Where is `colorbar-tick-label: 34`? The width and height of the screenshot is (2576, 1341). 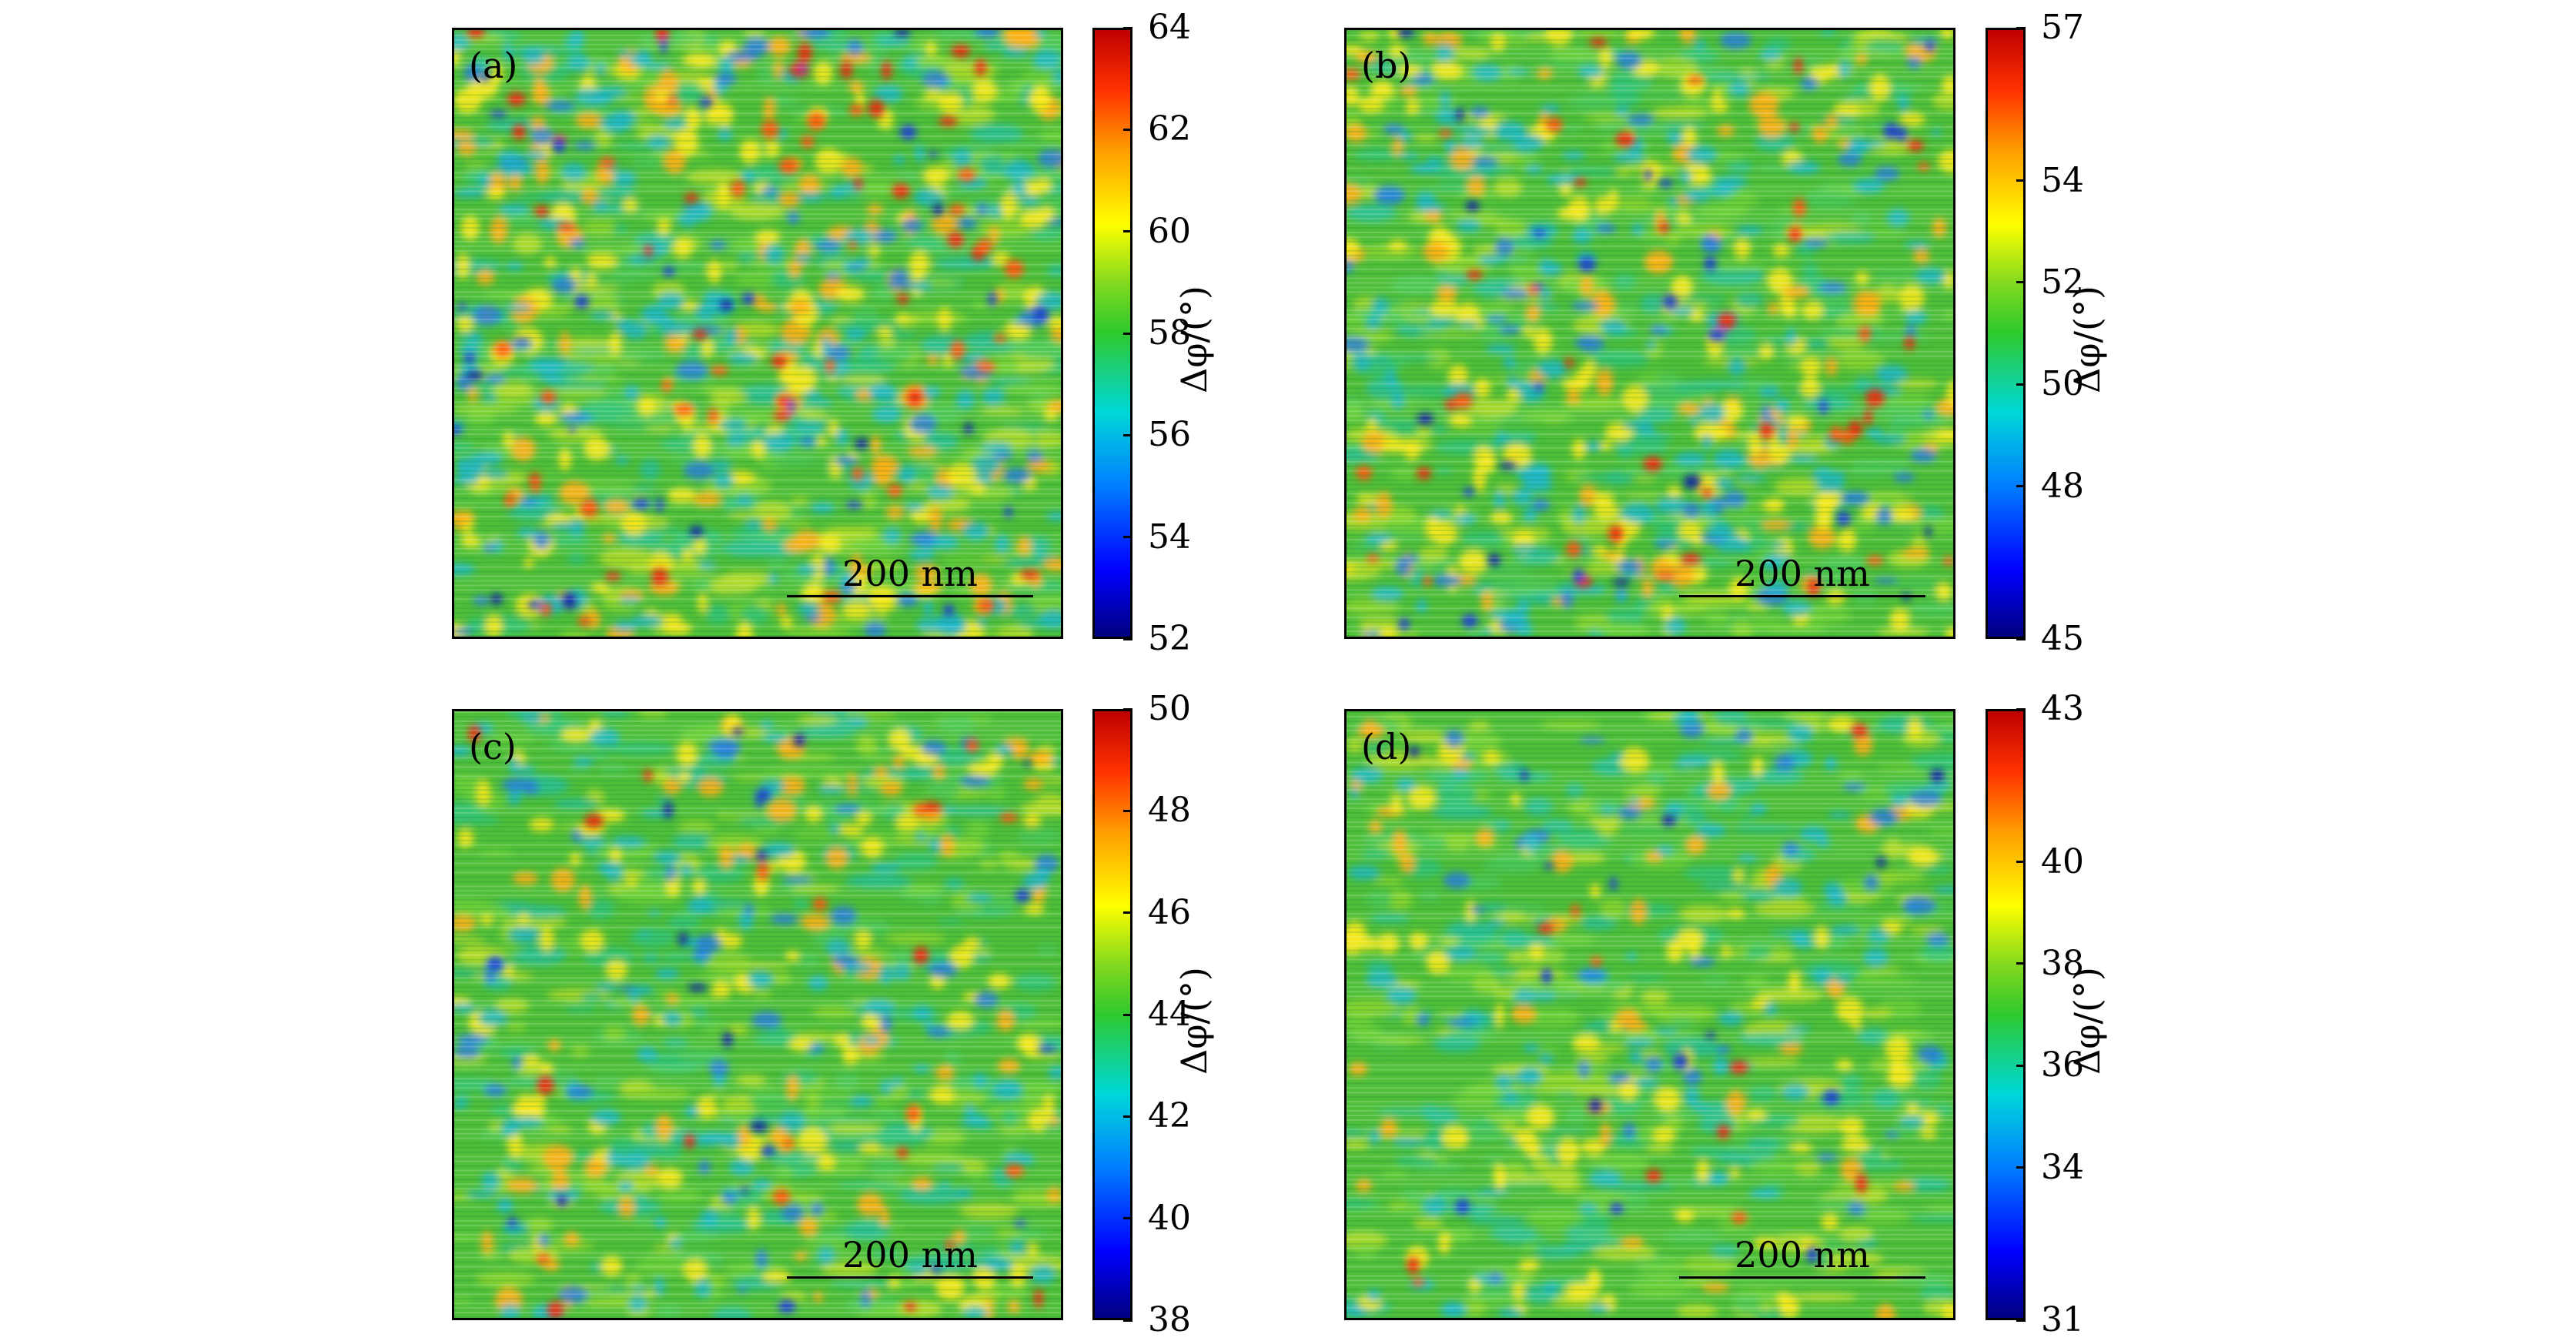
colorbar-tick-label: 34 is located at coordinates (2063, 1167).